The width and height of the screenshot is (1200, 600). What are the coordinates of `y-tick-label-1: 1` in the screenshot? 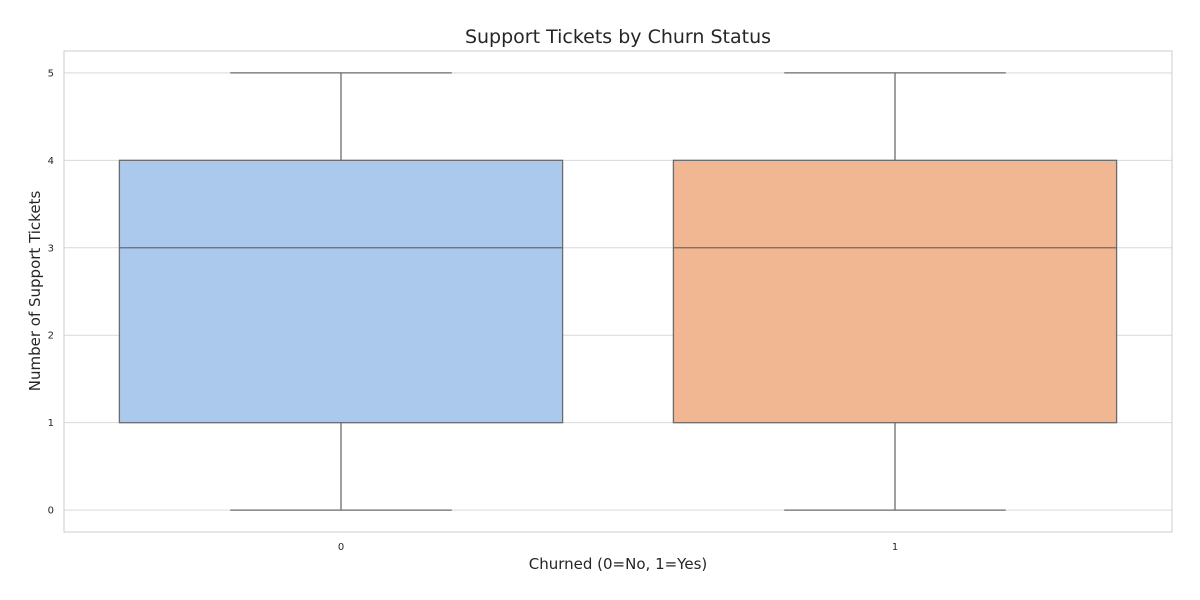 It's located at (51, 423).